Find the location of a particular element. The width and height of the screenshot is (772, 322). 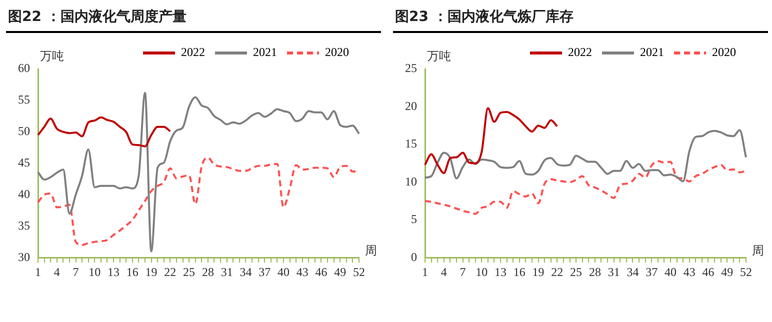

y-tick-label: 15 is located at coordinates (411, 143).